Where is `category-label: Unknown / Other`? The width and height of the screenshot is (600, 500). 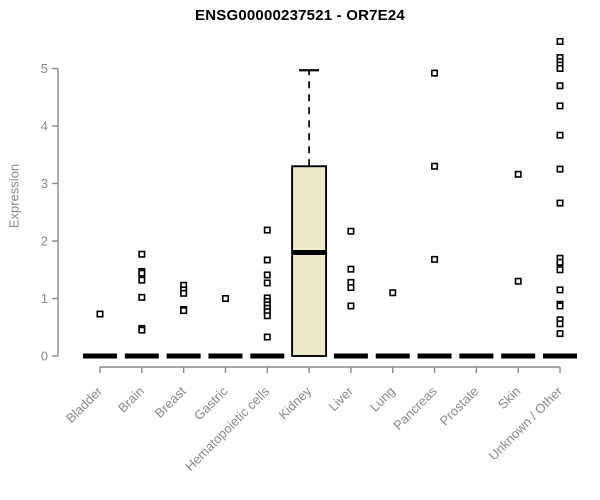
category-label: Unknown / Other is located at coordinates (526, 423).